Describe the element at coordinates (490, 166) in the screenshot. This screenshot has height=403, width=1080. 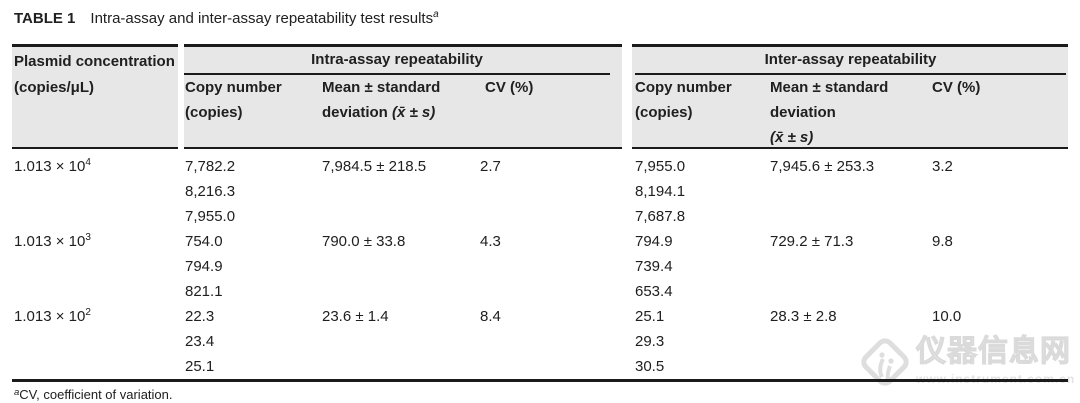
I see `cell-intra-cv: 2.7` at that location.